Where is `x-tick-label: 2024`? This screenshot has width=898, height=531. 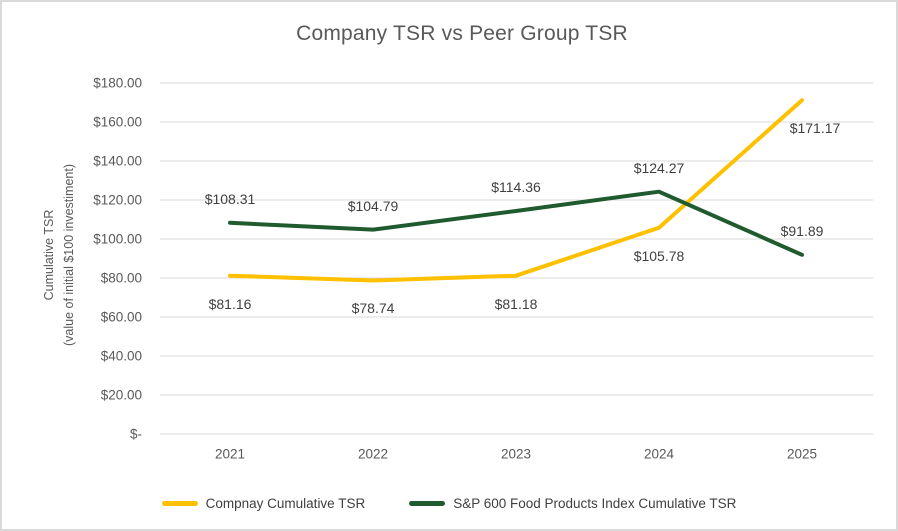
x-tick-label: 2024 is located at coordinates (659, 454).